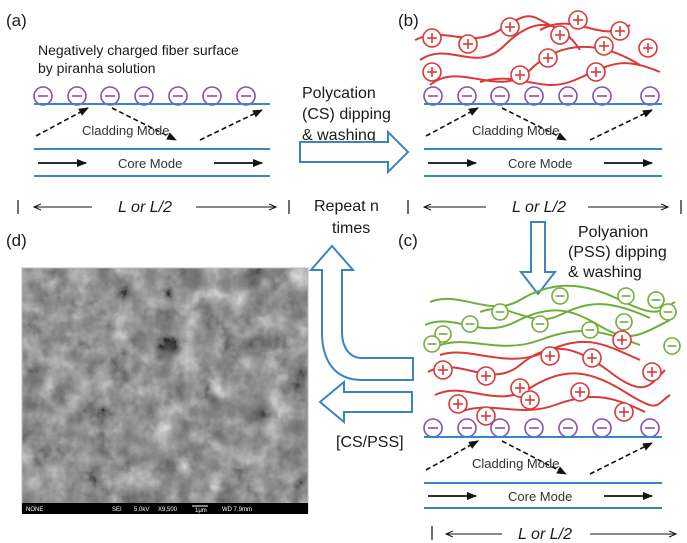 This screenshot has height=543, width=687. What do you see at coordinates (540, 496) in the screenshot?
I see `panel-c-core-mode: Core Mode` at bounding box center [540, 496].